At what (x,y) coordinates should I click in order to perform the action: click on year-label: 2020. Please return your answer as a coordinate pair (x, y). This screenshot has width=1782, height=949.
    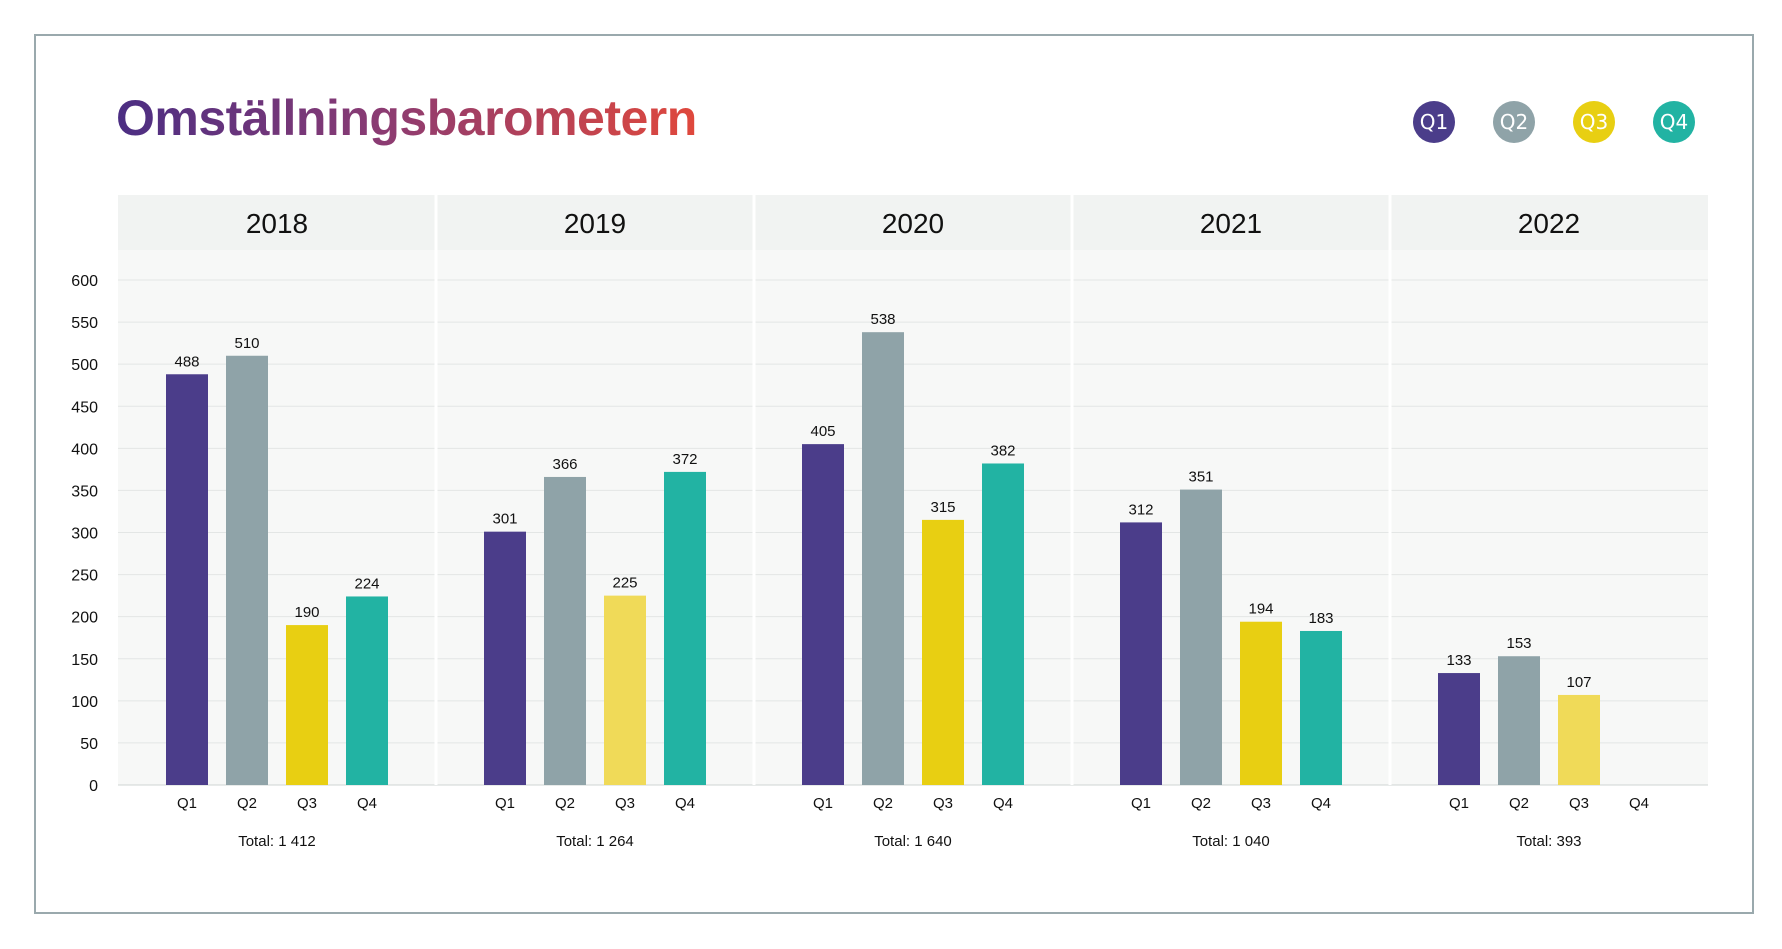
    Looking at the image, I should click on (913, 223).